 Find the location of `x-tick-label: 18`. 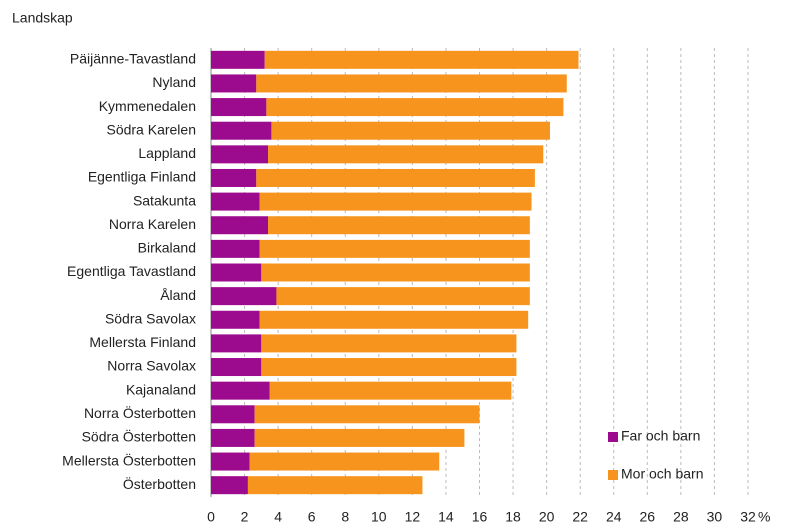

x-tick-label: 18 is located at coordinates (513, 517).